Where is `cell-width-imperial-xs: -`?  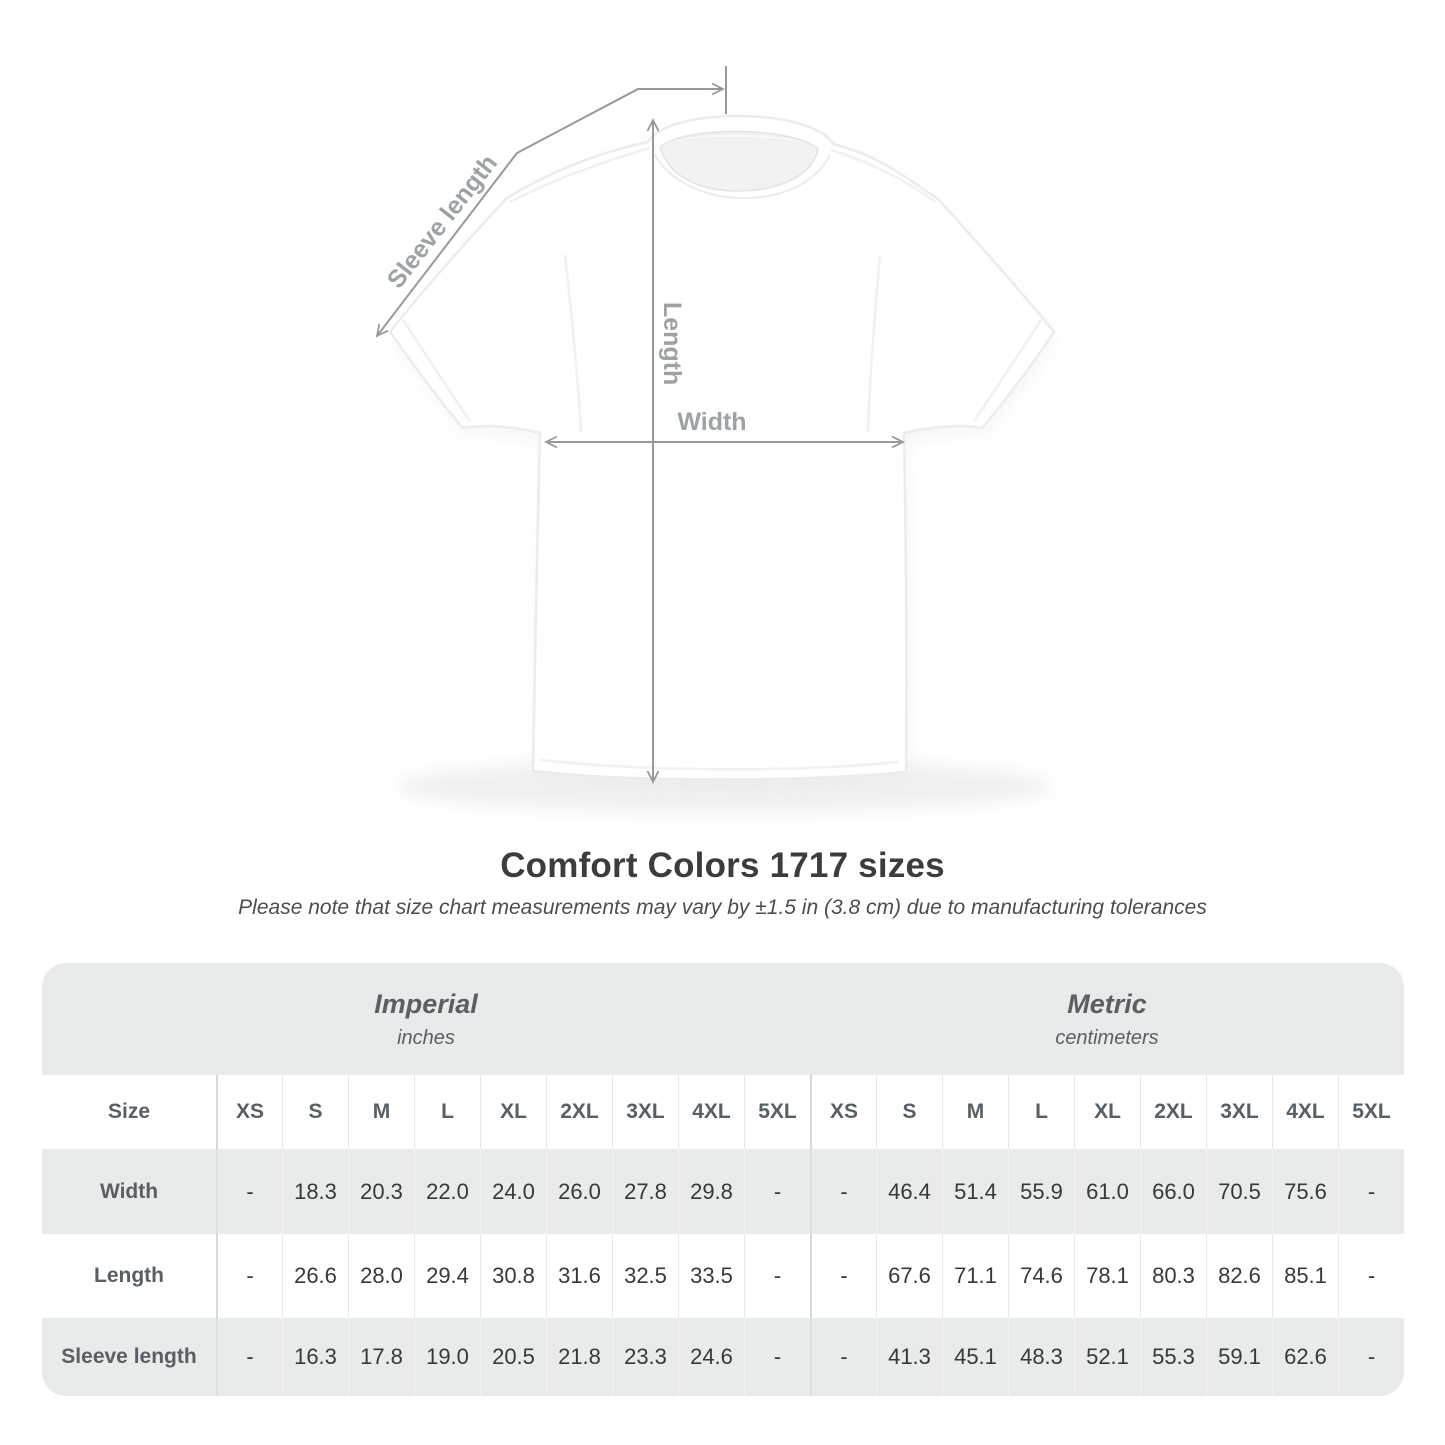
cell-width-imperial-xs: - is located at coordinates (249, 1191).